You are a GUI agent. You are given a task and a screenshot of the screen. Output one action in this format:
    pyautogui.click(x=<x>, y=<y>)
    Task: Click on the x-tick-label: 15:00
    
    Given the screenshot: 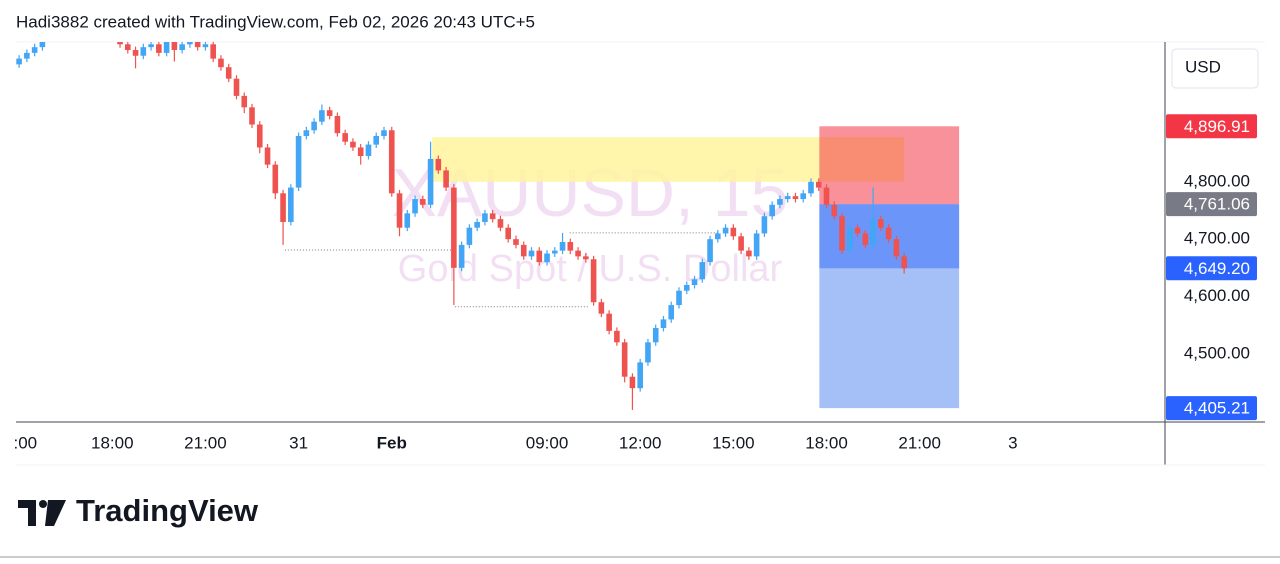 What is the action you would take?
    pyautogui.click(x=733, y=442)
    